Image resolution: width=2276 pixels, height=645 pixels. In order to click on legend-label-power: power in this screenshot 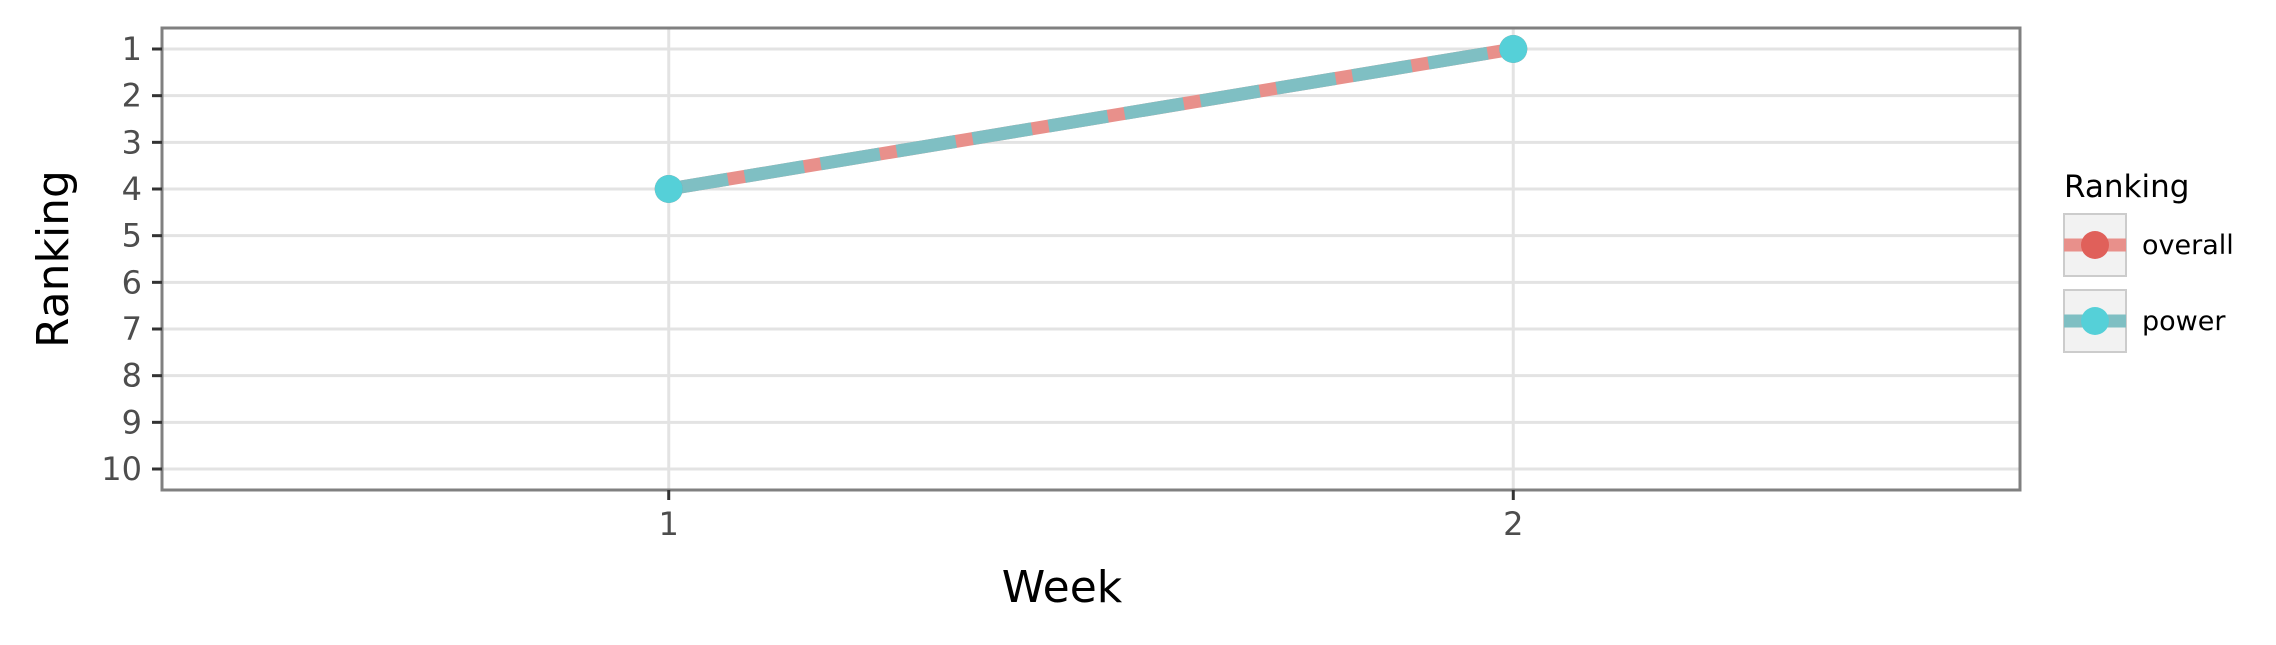, I will do `click(2184, 321)`.